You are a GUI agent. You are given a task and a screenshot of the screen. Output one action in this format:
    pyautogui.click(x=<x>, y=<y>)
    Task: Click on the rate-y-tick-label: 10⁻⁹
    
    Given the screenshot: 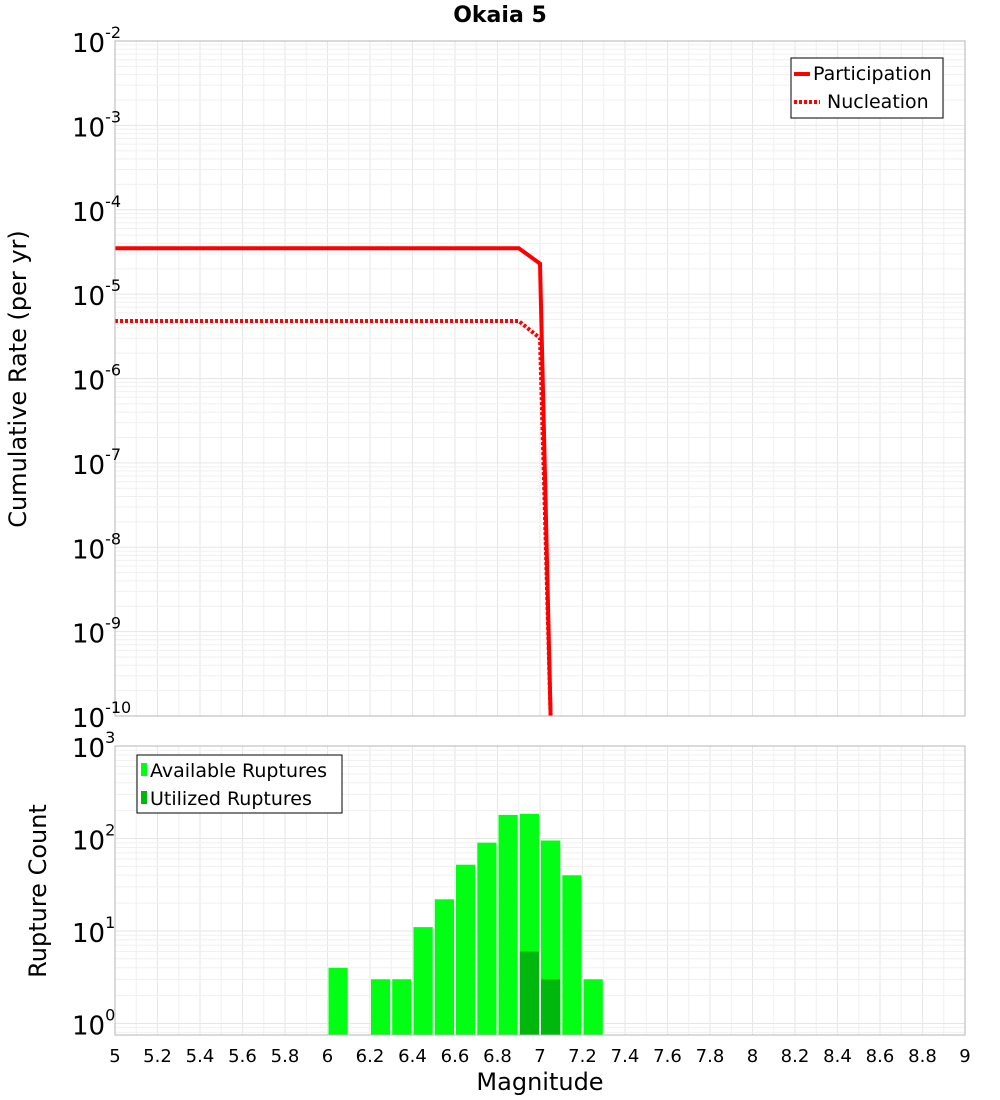 What is the action you would take?
    pyautogui.click(x=96, y=632)
    